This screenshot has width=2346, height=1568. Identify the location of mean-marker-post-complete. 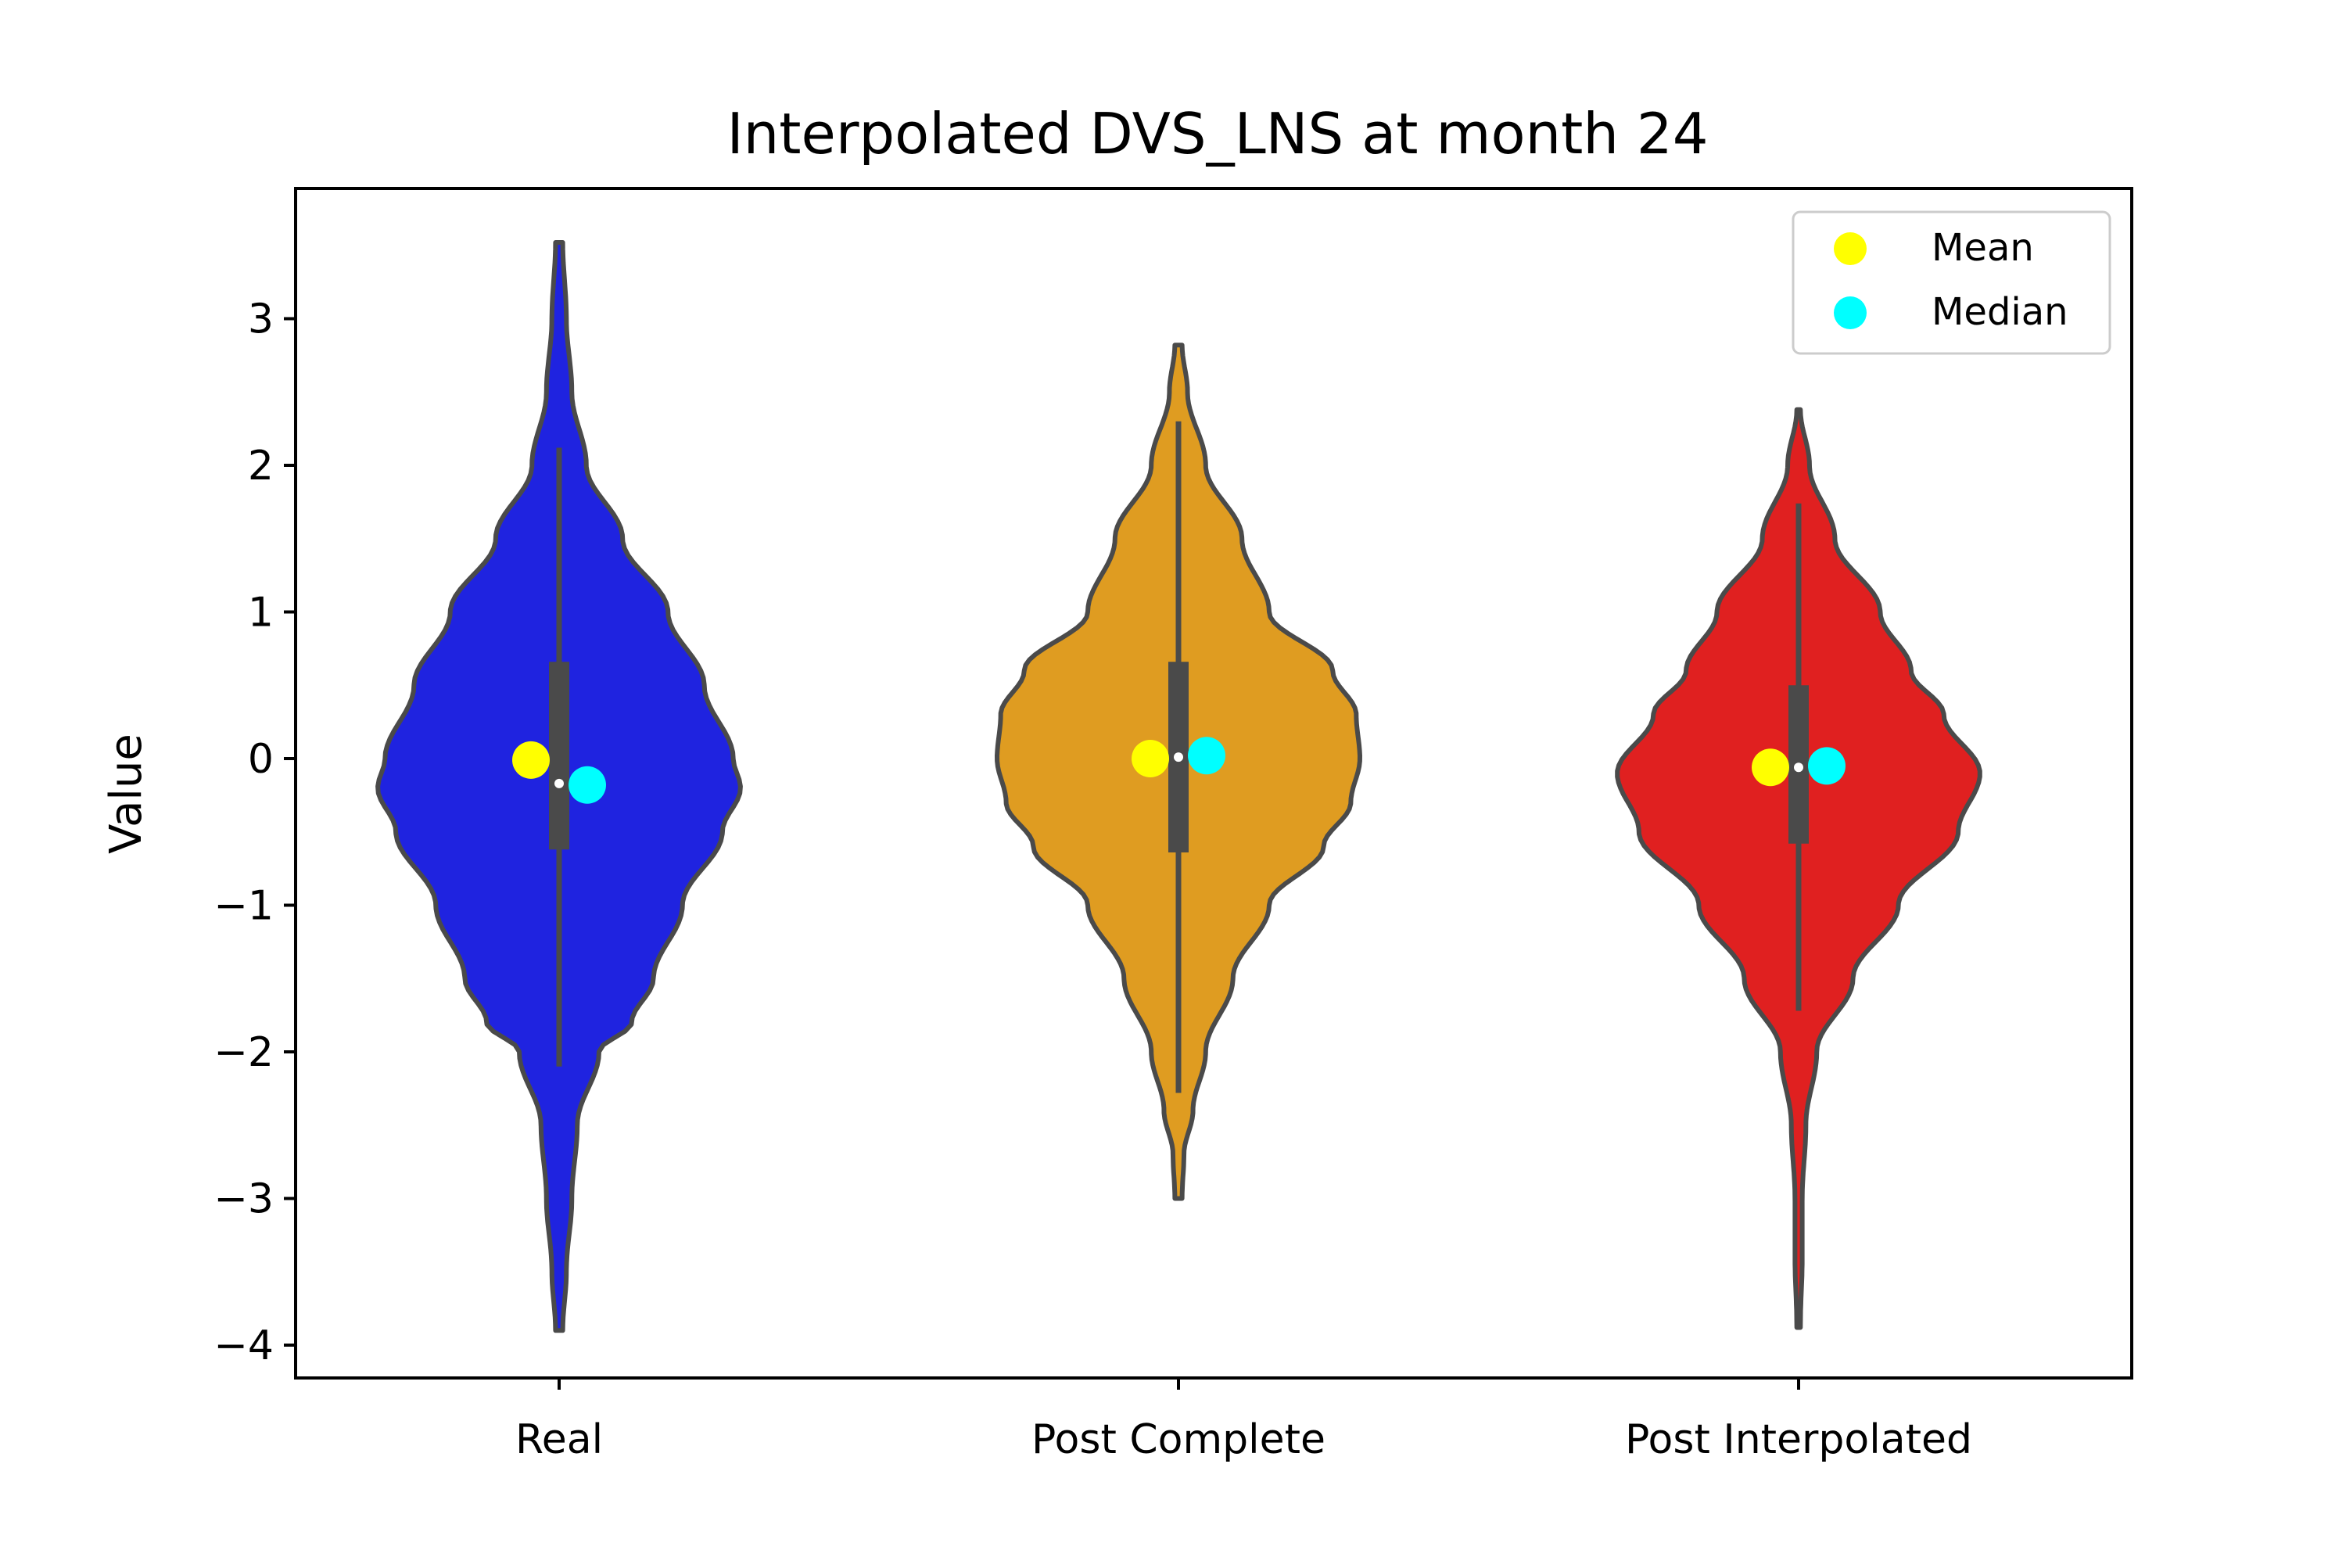
(1150, 758).